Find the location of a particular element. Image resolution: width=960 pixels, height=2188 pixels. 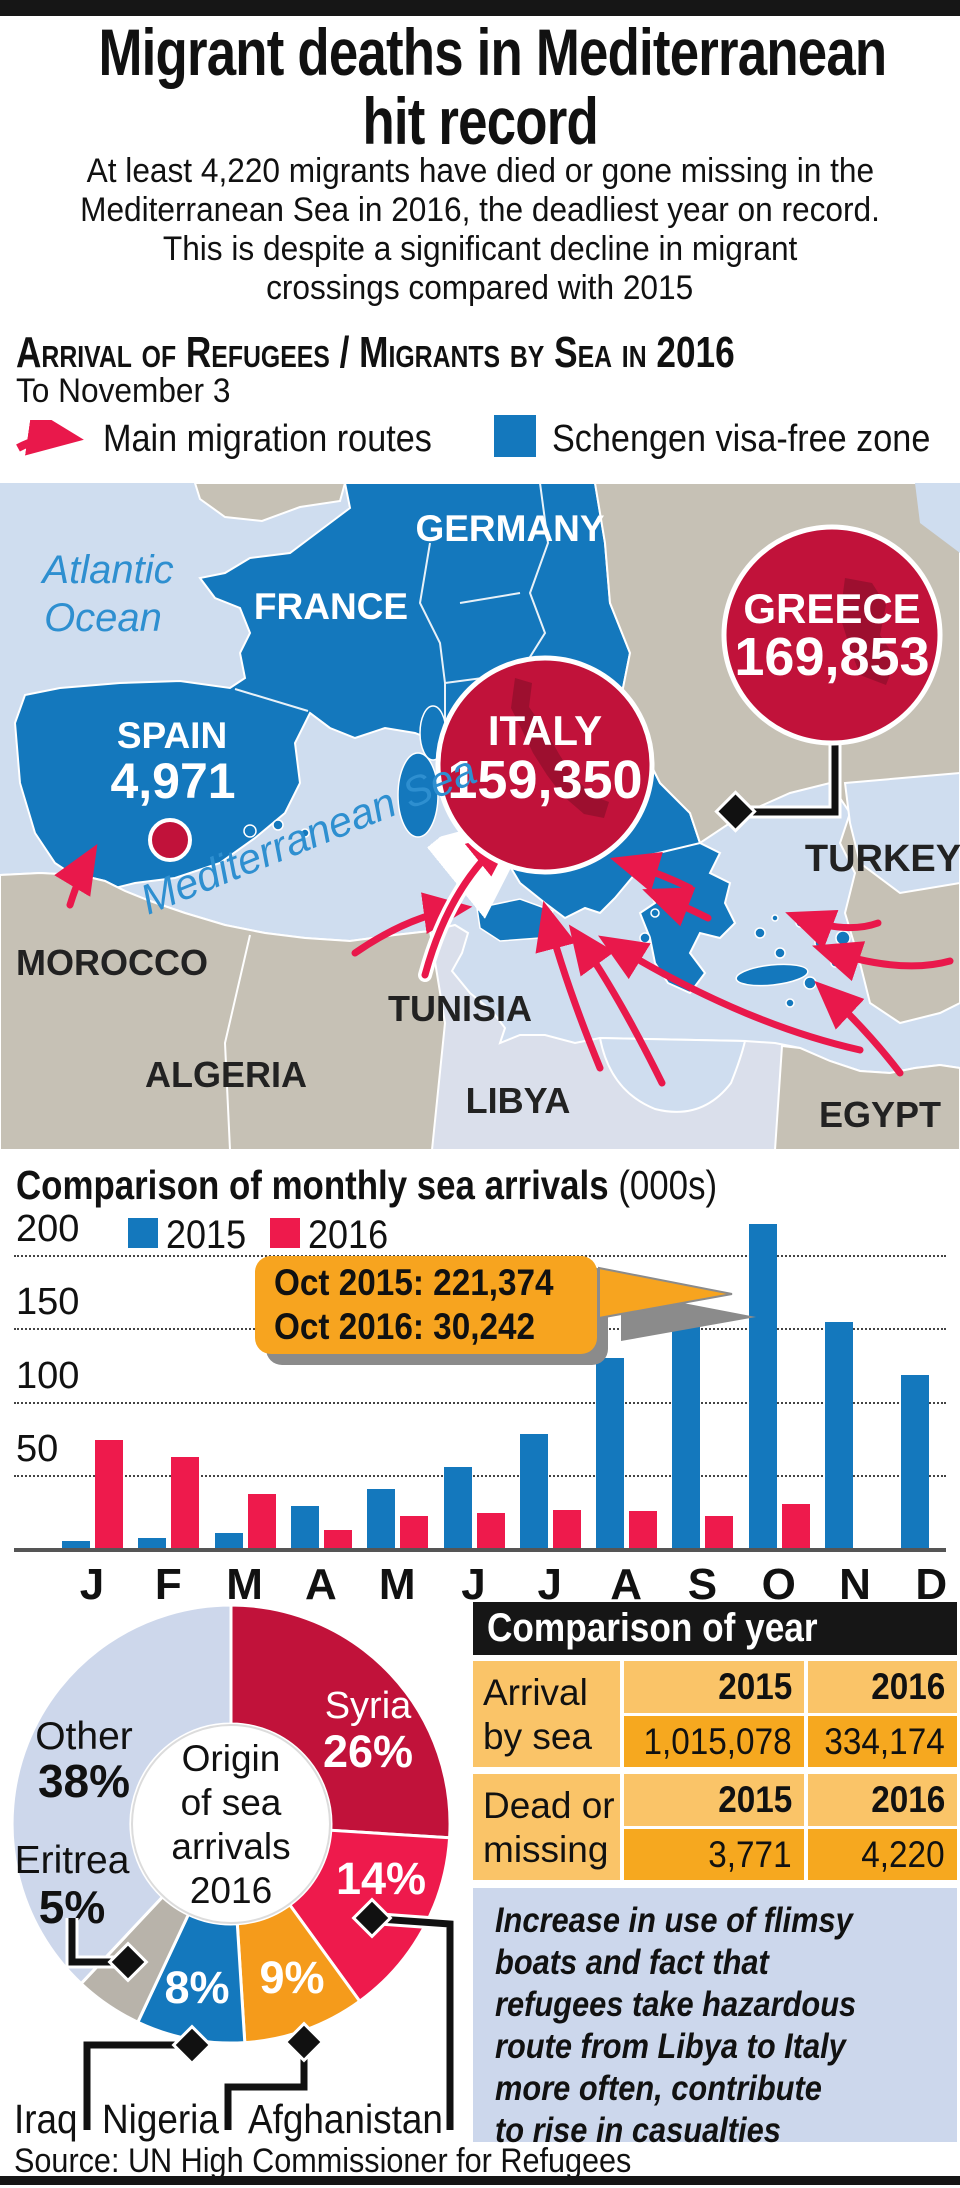

callout-line-1: Oct 2015: 221,374 is located at coordinates (414, 1282).